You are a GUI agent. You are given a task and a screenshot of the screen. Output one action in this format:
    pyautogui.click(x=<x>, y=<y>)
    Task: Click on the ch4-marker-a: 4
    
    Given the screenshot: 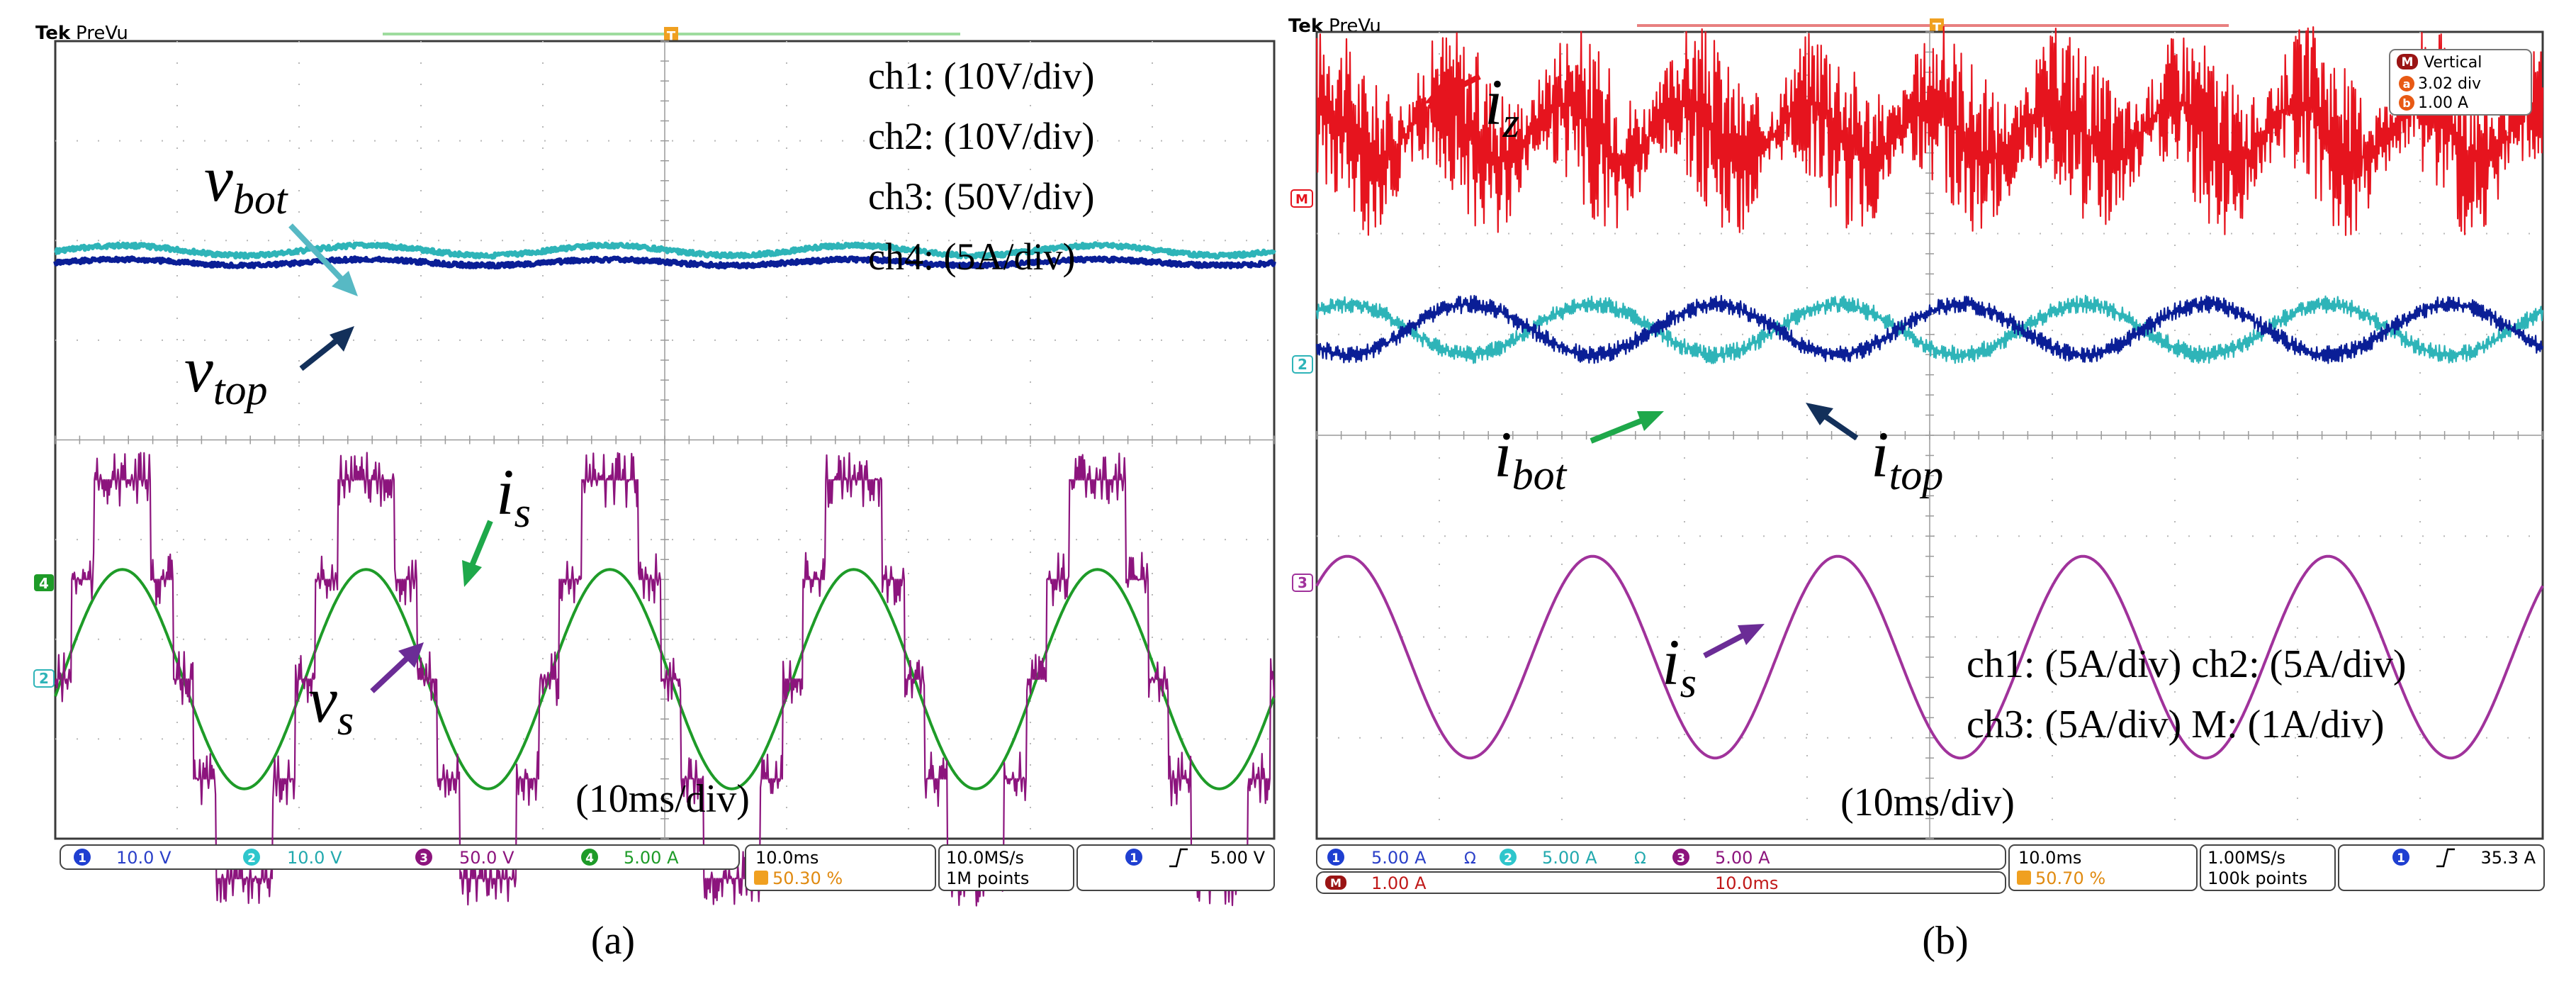 What is the action you would take?
    pyautogui.click(x=44, y=583)
    